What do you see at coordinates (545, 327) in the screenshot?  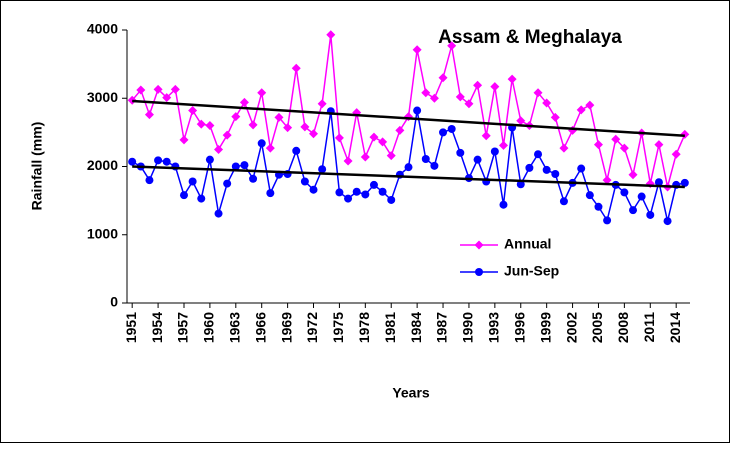 I see `x-tick-label: 1999` at bounding box center [545, 327].